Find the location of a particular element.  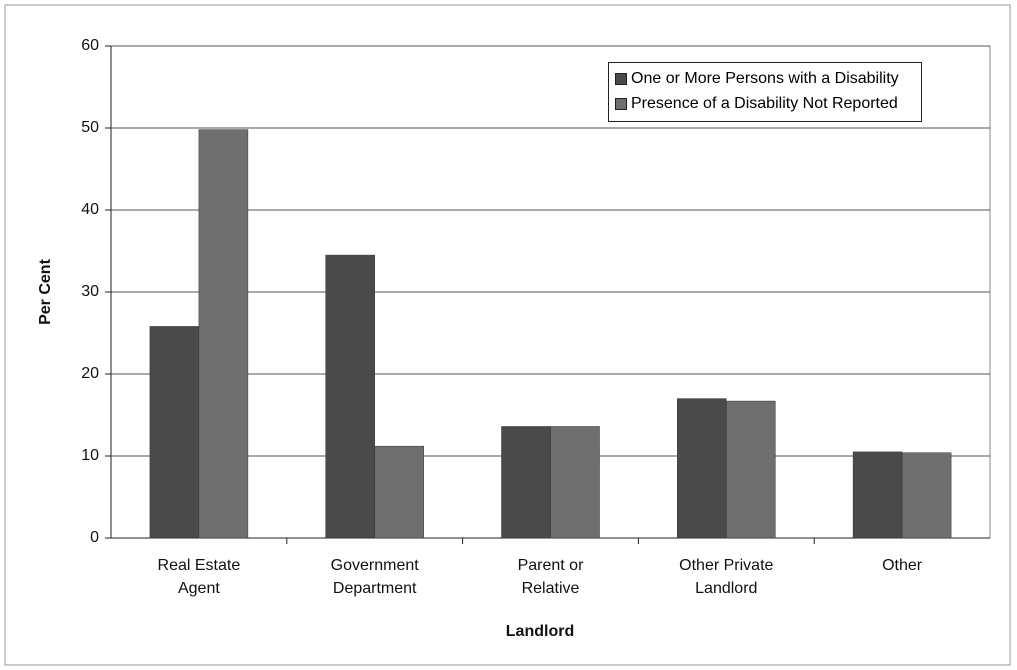

legend-label: Presence of a Disability Not Reported is located at coordinates (764, 103).